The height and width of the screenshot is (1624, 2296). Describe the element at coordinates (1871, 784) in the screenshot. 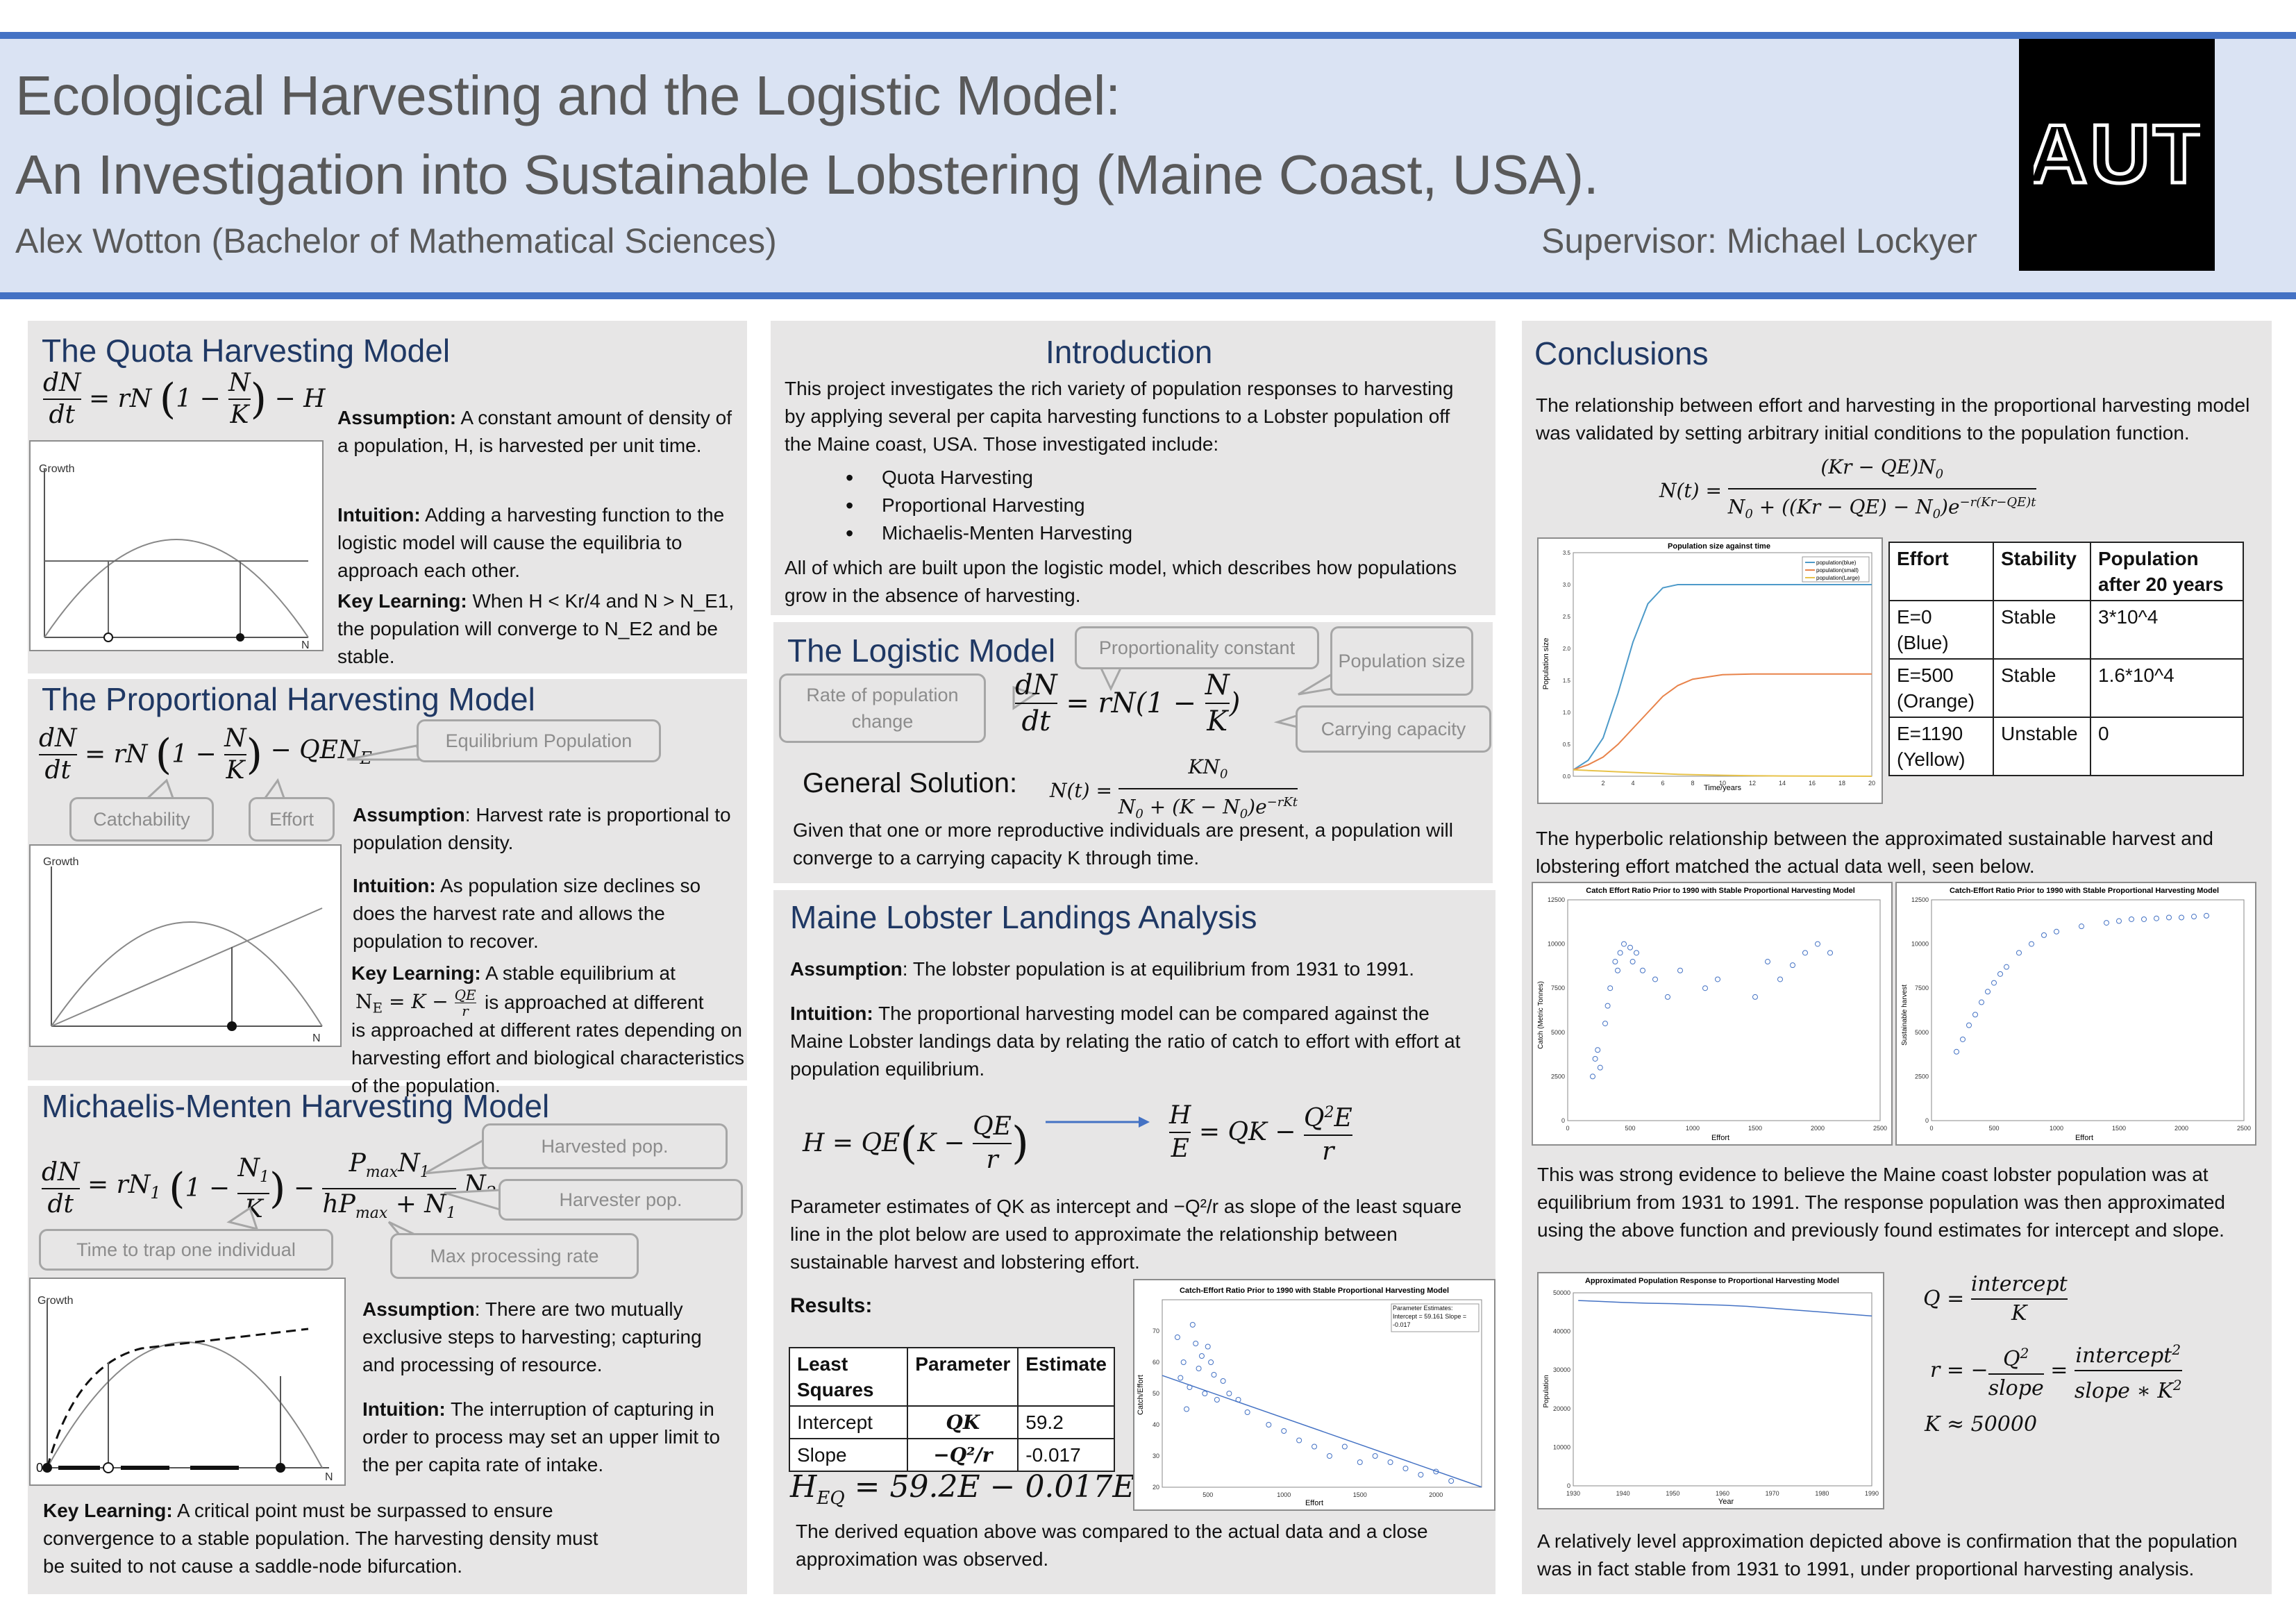

I see `popsize-xtick: 20` at that location.